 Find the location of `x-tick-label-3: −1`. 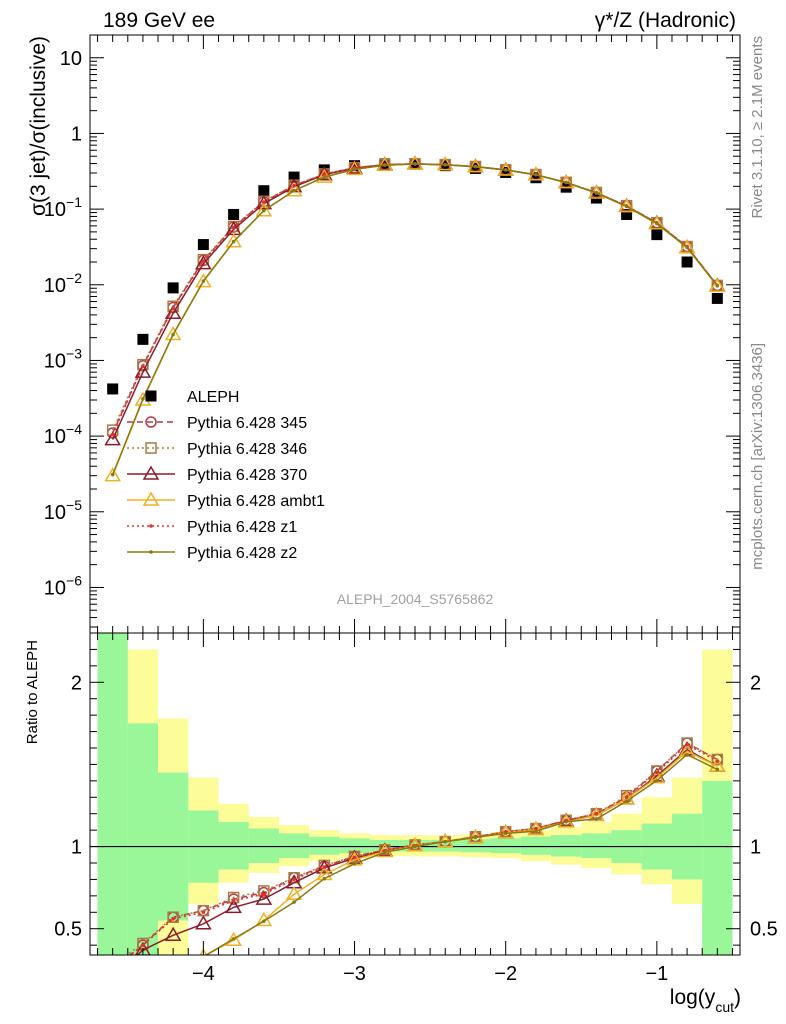

x-tick-label-3: −1 is located at coordinates (656, 974).